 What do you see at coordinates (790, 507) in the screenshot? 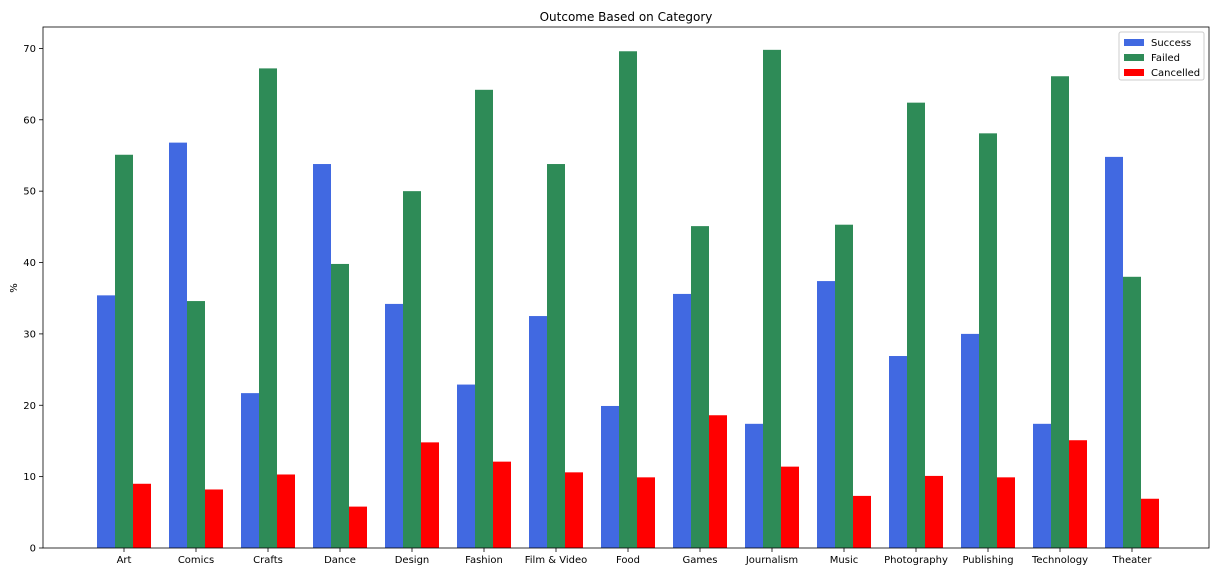
I see `bar-cancelled-journalism` at bounding box center [790, 507].